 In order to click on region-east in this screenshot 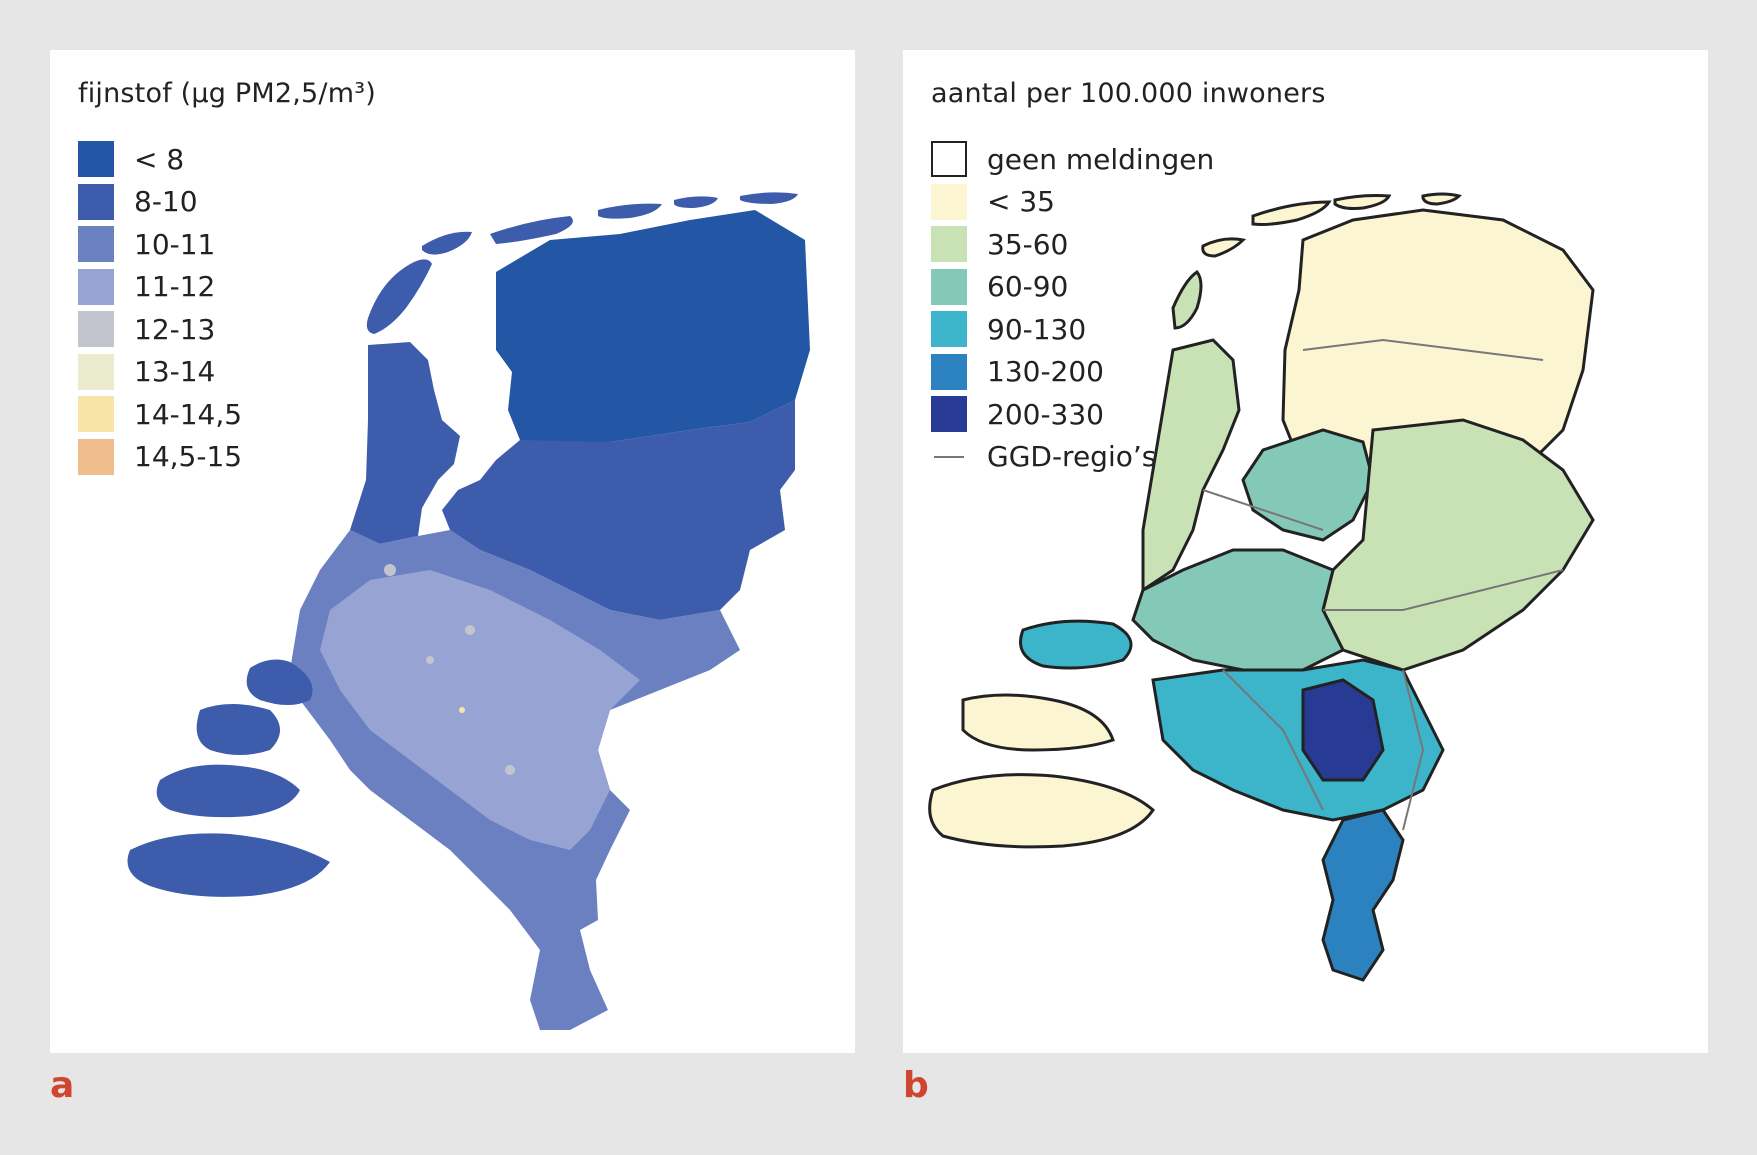, I will do `click(618, 510)`.